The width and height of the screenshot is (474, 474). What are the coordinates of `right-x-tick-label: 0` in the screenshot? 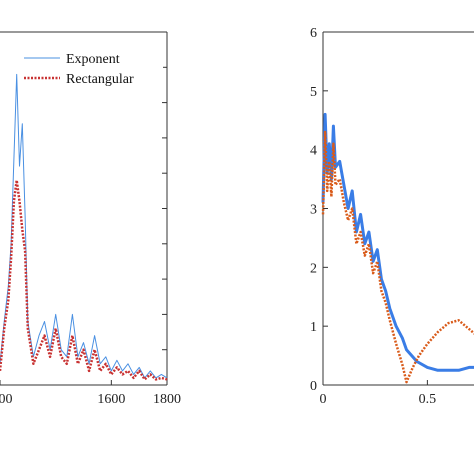 It's located at (323, 399).